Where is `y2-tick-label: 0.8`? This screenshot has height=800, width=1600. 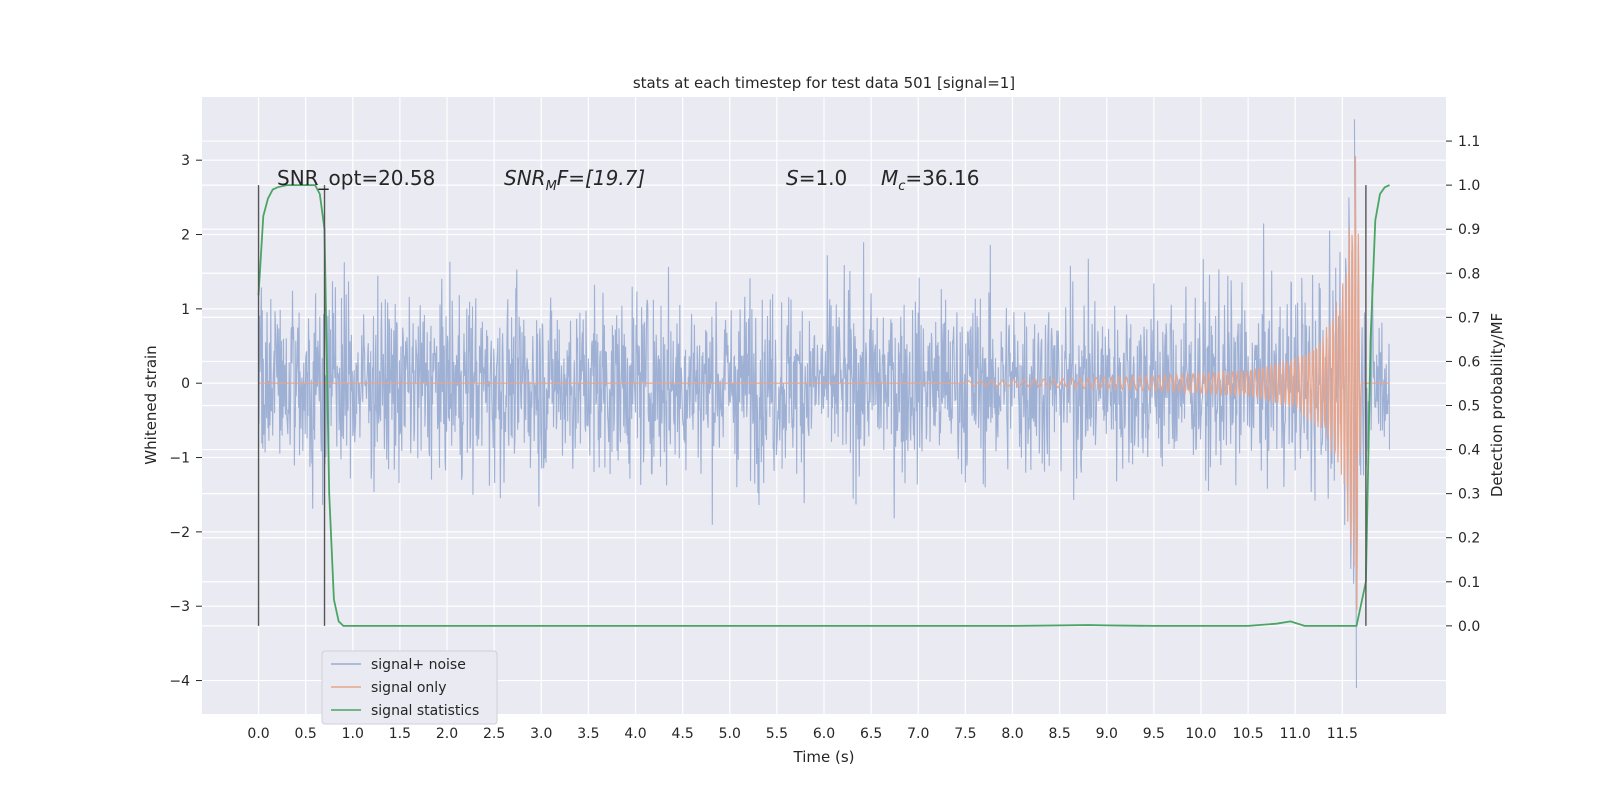 y2-tick-label: 0.8 is located at coordinates (1469, 274).